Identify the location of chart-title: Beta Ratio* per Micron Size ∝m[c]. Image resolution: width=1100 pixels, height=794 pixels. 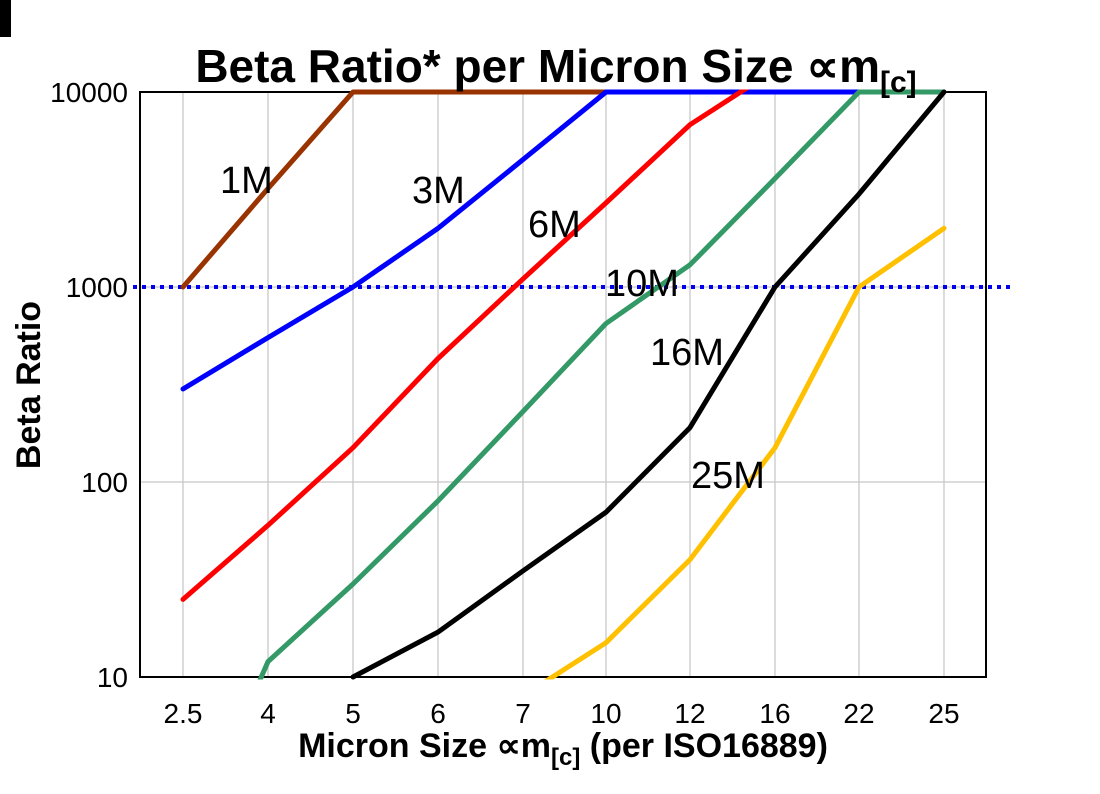
(555, 69).